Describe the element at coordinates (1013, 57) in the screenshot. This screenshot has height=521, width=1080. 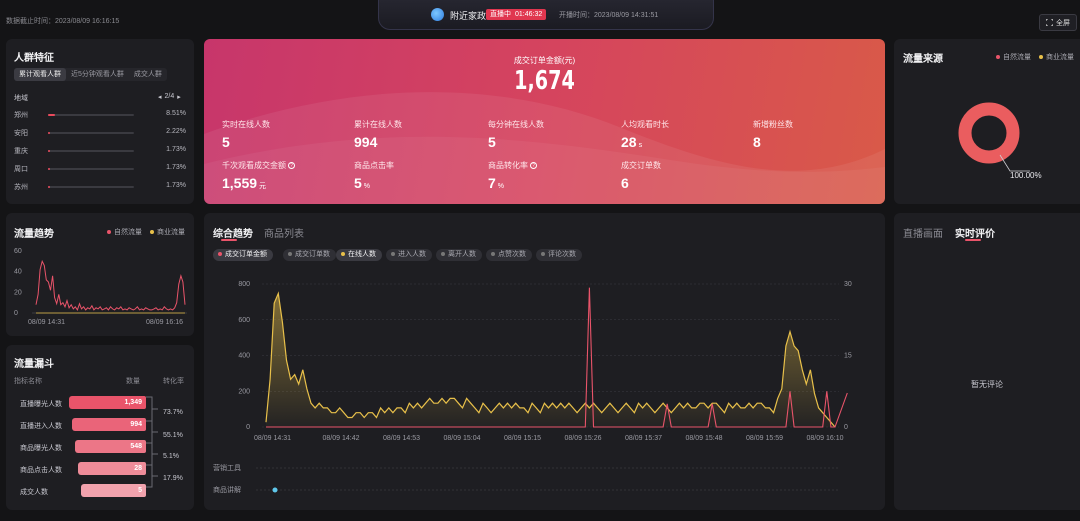
I see `source-legend-natural: 自然流量` at that location.